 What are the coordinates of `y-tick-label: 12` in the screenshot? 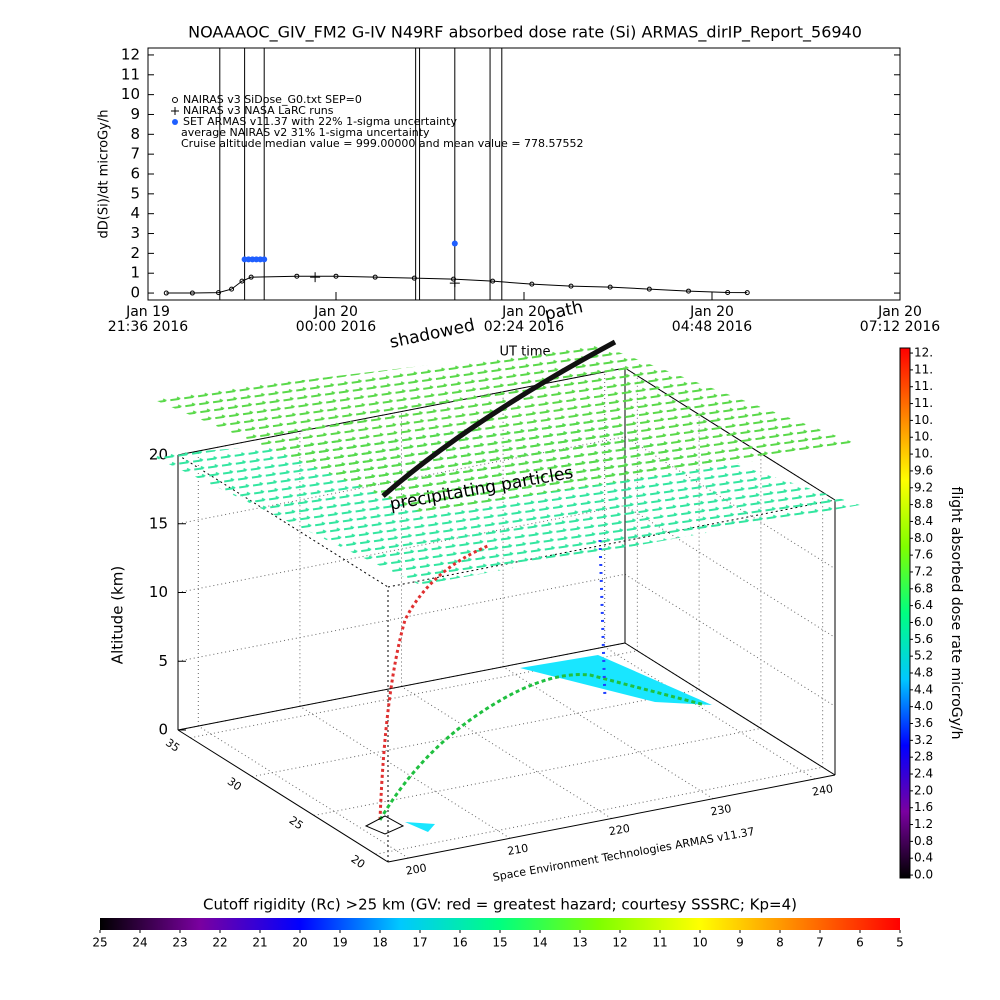 It's located at (130, 54).